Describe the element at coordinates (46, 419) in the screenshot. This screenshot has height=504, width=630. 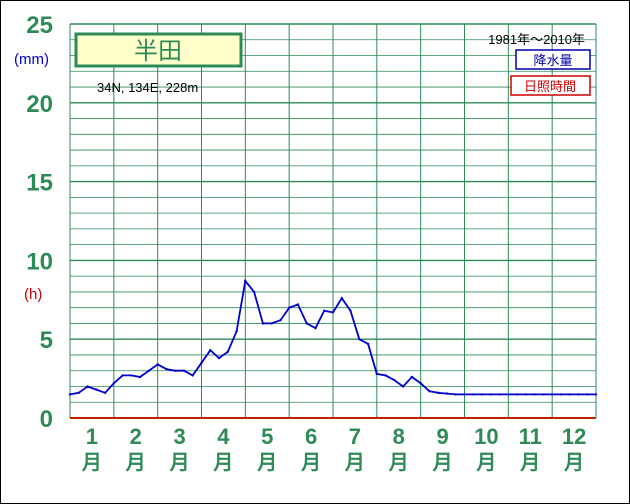
I see `y-tick-label: 0` at that location.